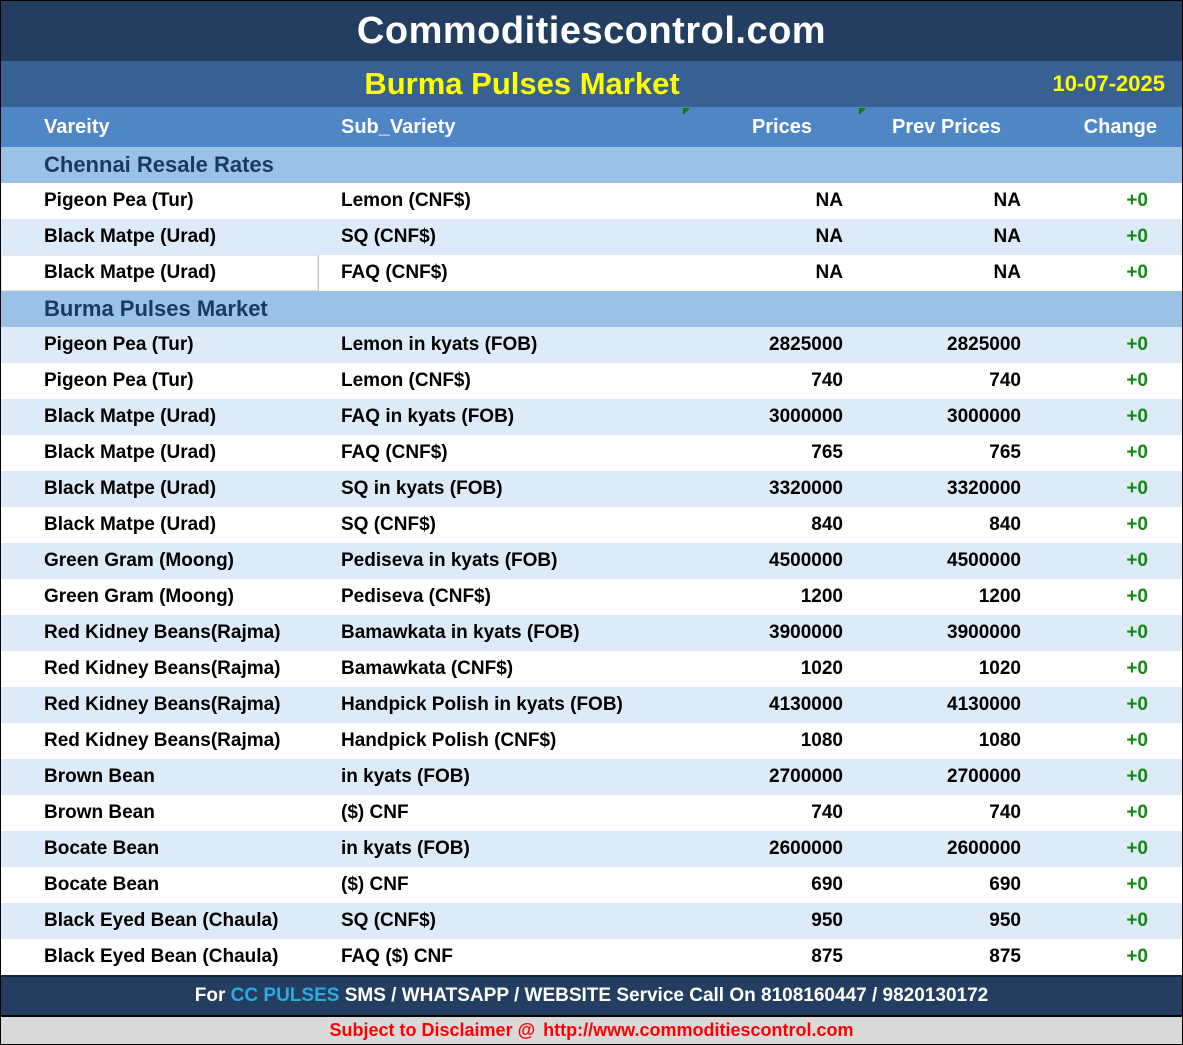 This screenshot has height=1045, width=1183. What do you see at coordinates (591, 381) in the screenshot?
I see `table-row: Pigeon Pea (Tur) Lemon (CNF$) 740 740 +0` at bounding box center [591, 381].